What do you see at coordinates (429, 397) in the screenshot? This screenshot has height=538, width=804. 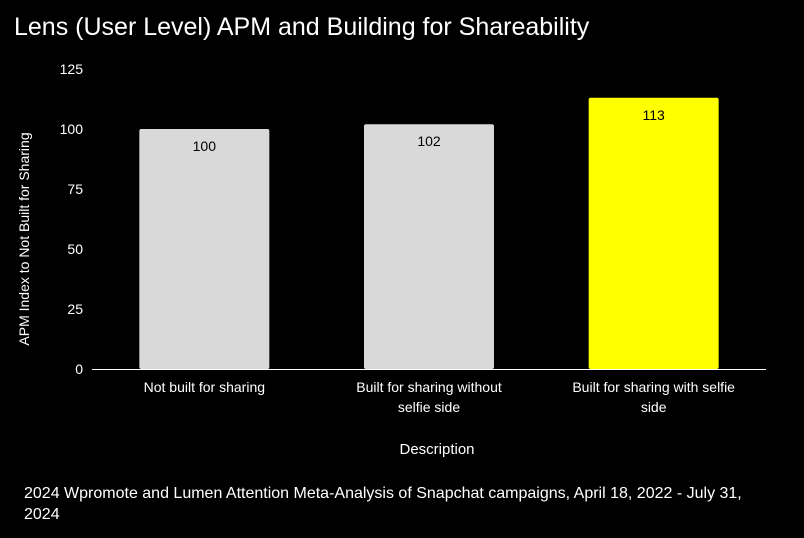 I see `x-tick-label: Built for sharing without selfie side` at bounding box center [429, 397].